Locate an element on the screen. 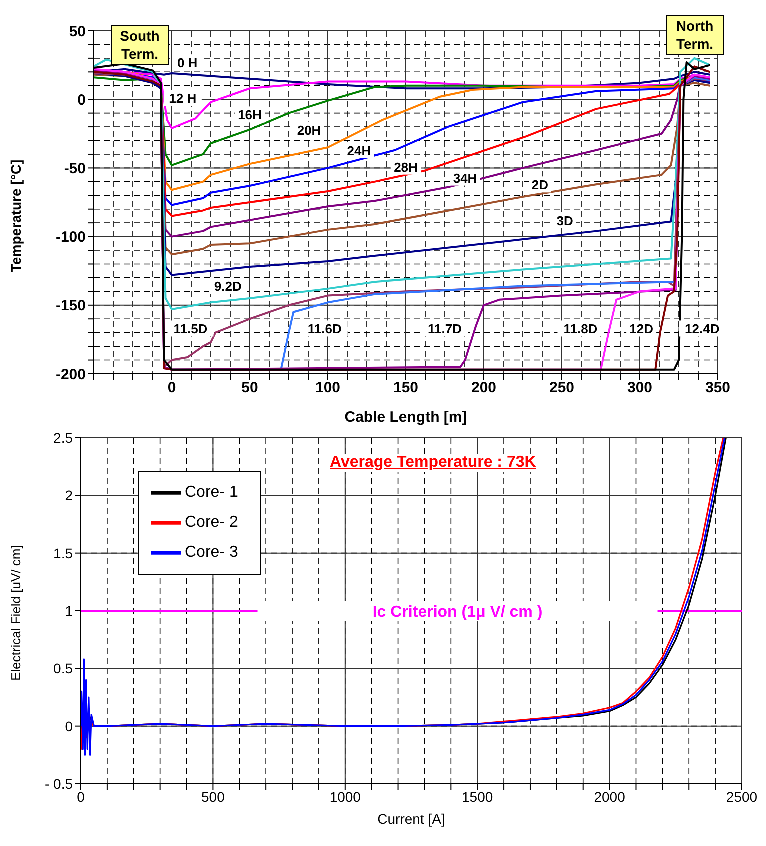 This screenshot has height=846, width=766. y-tick-label: -150 is located at coordinates (71, 306).